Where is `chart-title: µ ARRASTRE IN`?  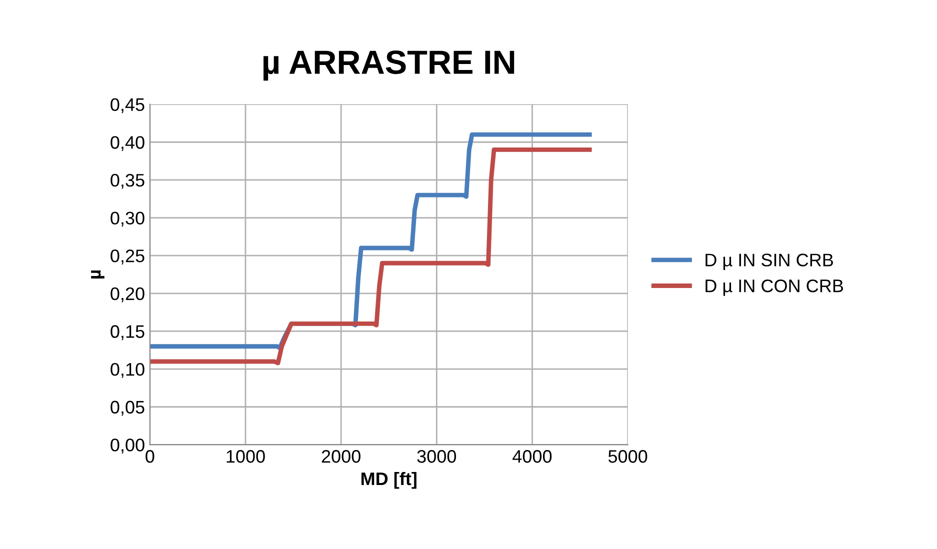
chart-title: µ ARRASTRE IN is located at coordinates (389, 65).